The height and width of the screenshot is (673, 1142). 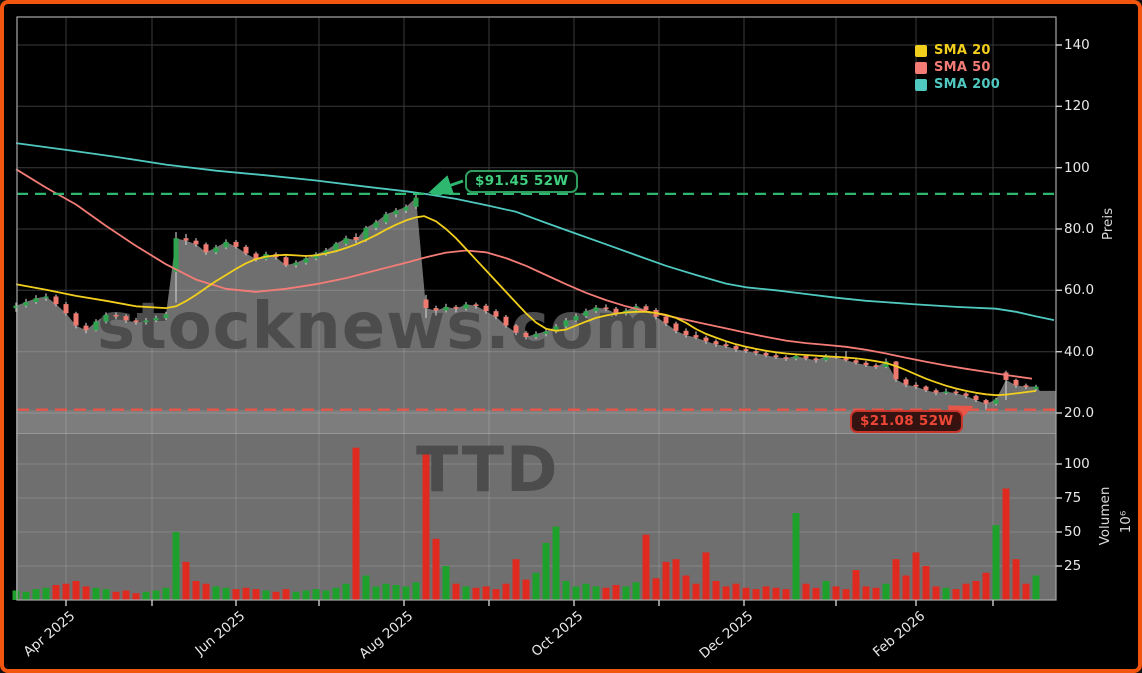 I want to click on legend-item-label: SMA 50, so click(x=962, y=67).